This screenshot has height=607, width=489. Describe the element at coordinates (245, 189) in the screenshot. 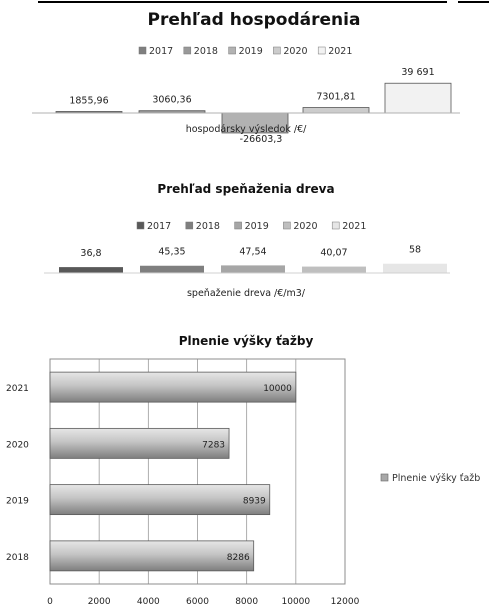

I see `chart2-title: Prehľad speňaženia dreva` at that location.